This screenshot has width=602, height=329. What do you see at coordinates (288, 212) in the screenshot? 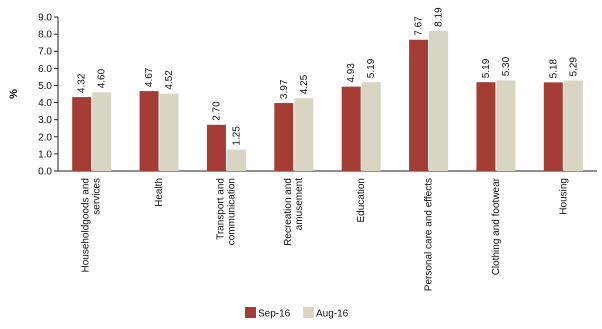
I see `category-label: Recreation and` at bounding box center [288, 212].